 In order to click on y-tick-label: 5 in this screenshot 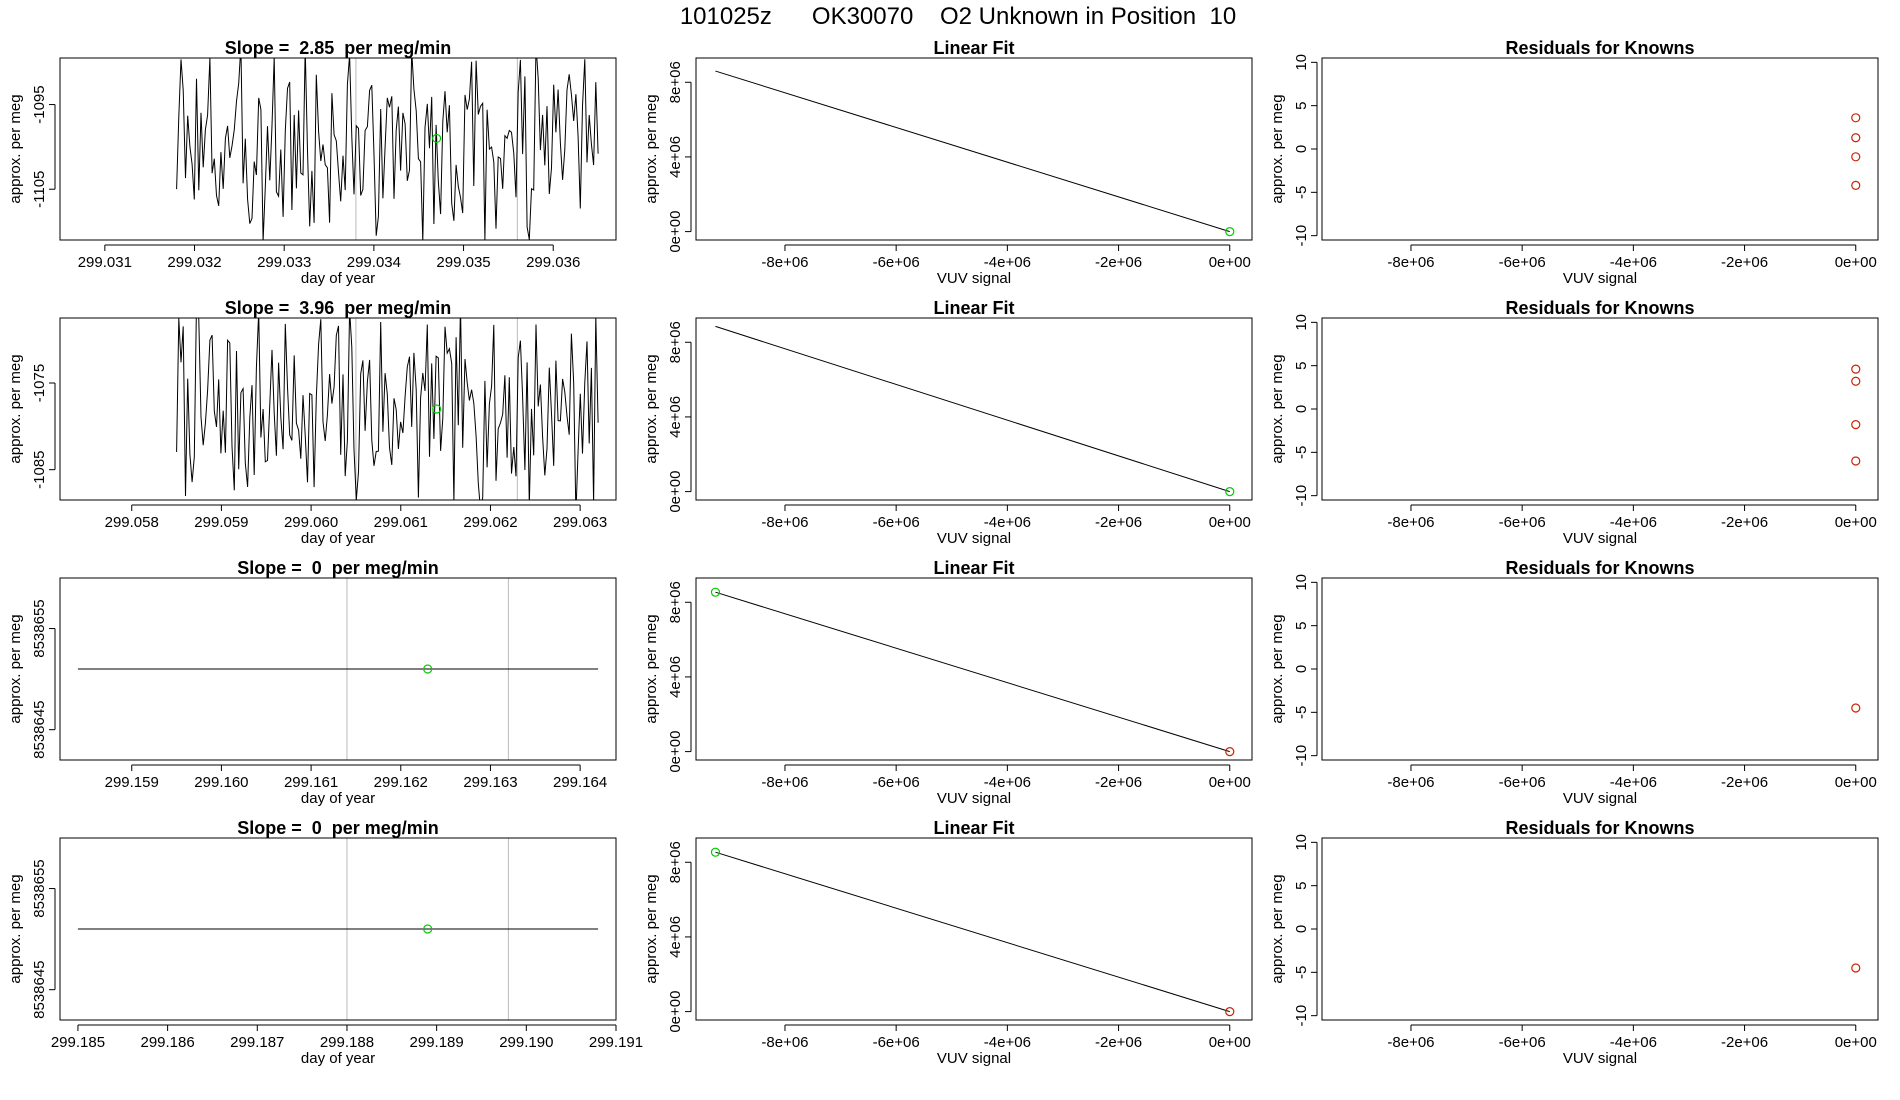, I will do `click(1301, 365)`.